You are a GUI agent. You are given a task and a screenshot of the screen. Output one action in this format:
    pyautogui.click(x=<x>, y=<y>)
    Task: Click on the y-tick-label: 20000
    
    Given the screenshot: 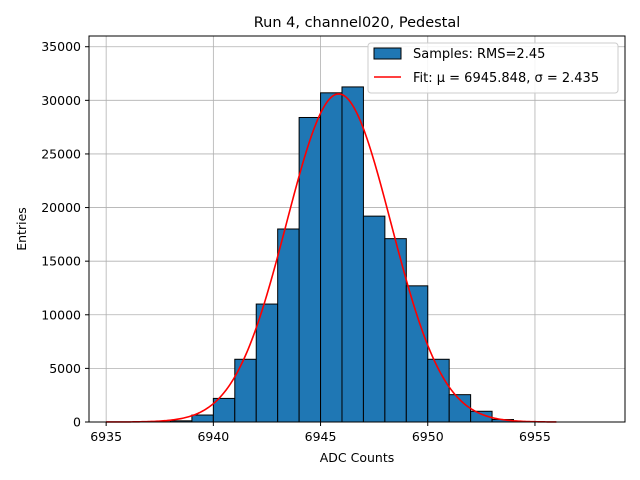 What is the action you would take?
    pyautogui.click(x=61, y=207)
    